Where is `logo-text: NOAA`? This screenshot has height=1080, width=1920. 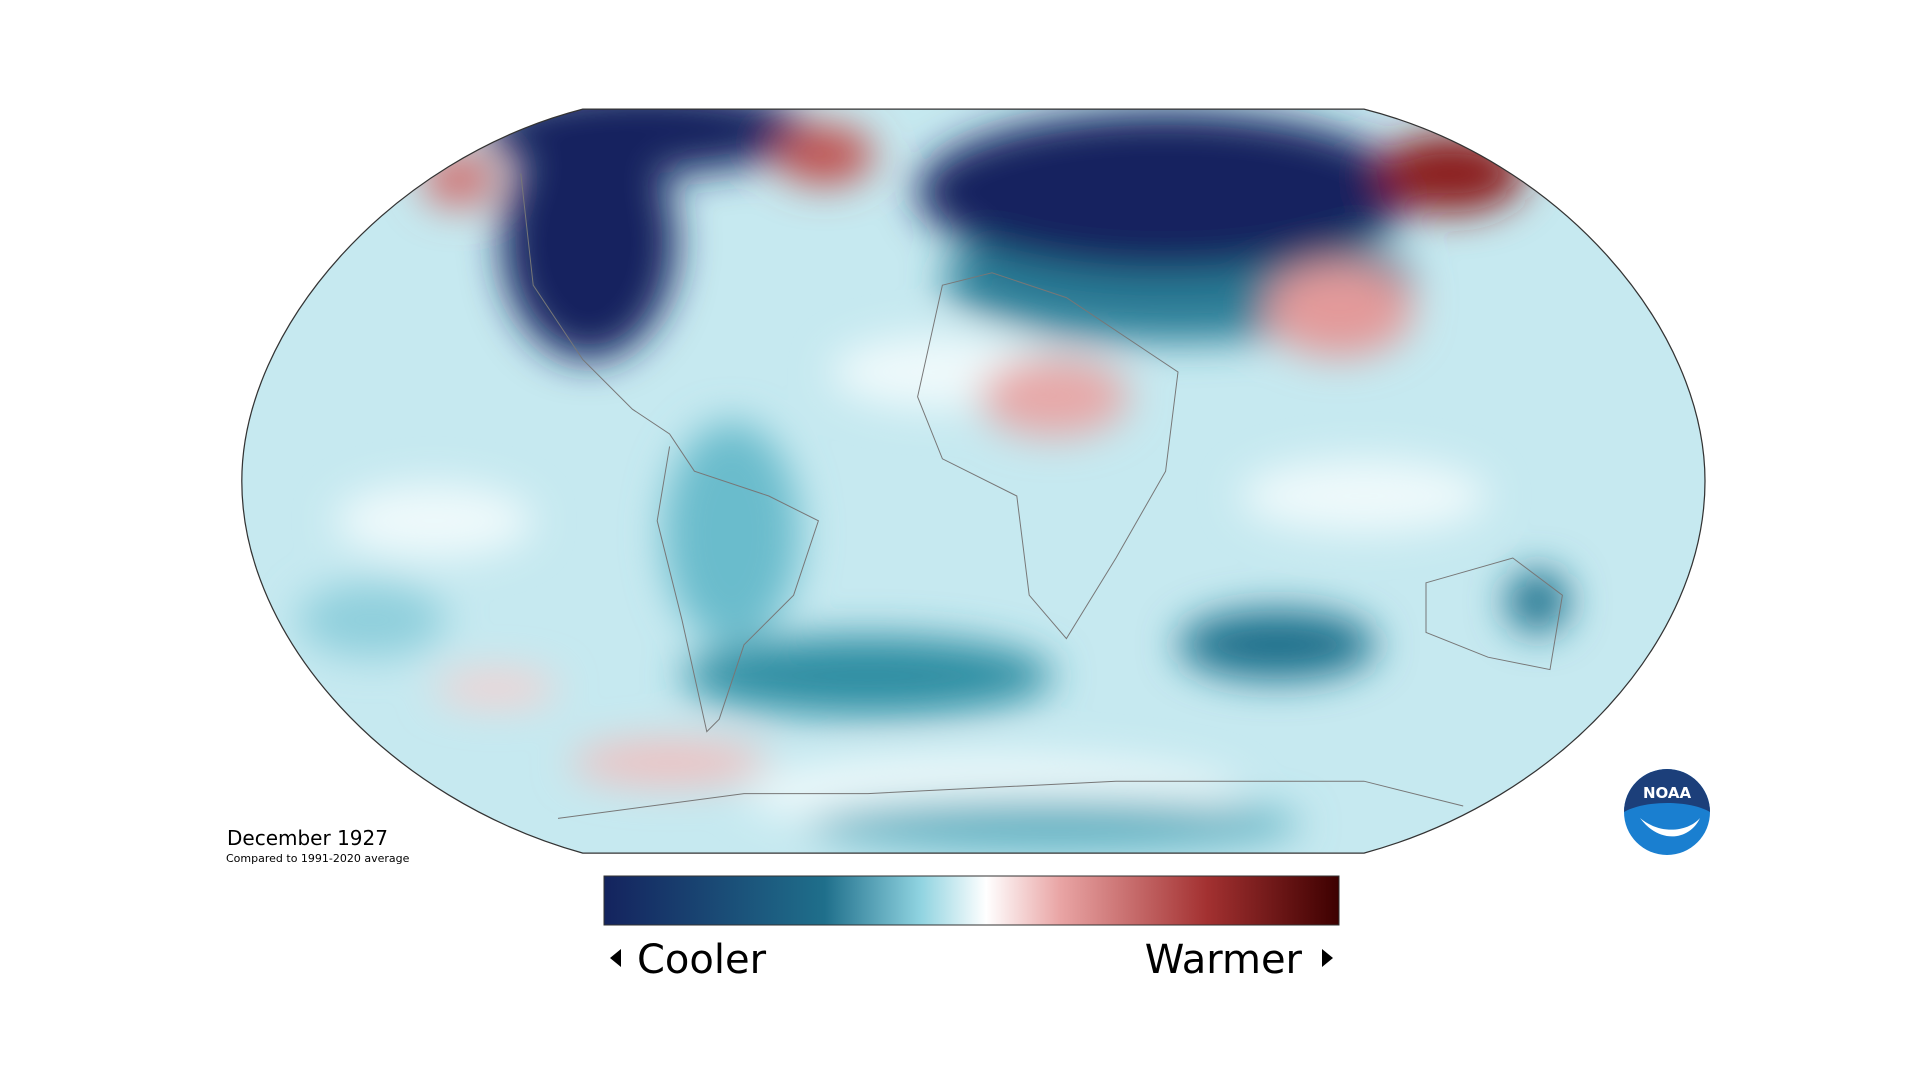
logo-text: NOAA is located at coordinates (1667, 793).